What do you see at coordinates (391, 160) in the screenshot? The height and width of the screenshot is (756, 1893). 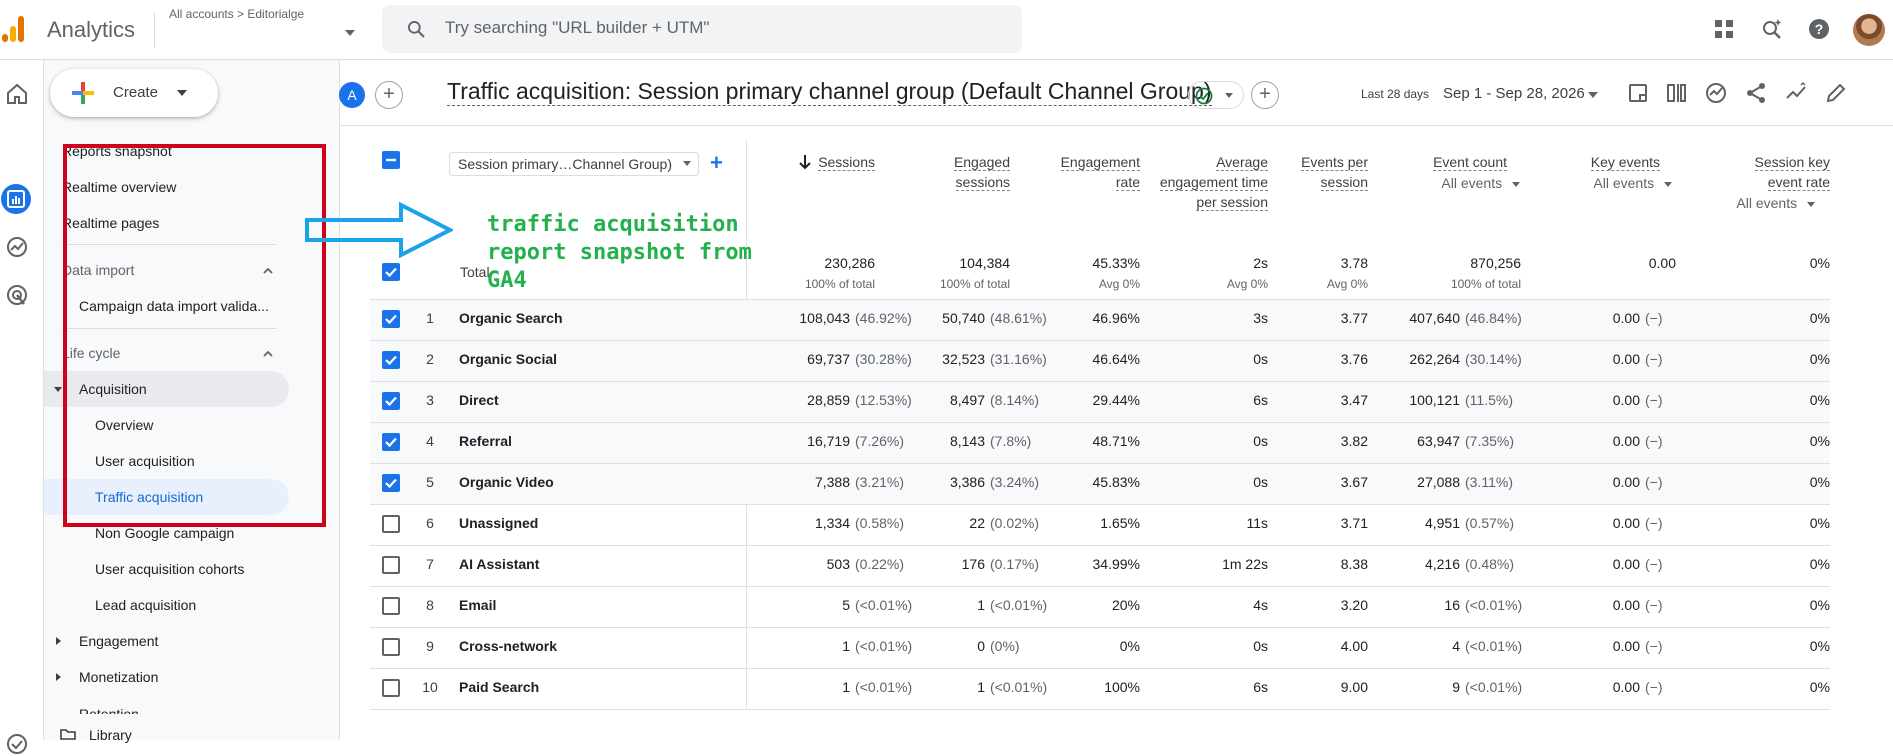 I see `select-all-checkbox` at bounding box center [391, 160].